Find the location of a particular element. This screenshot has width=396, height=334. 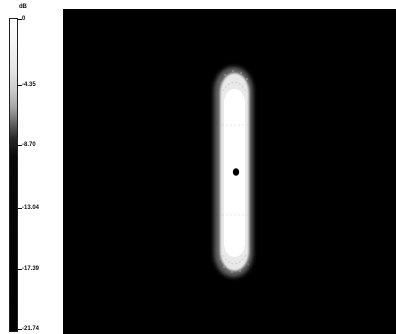

colorbar-tick-label: 0 is located at coordinates (24, 19).